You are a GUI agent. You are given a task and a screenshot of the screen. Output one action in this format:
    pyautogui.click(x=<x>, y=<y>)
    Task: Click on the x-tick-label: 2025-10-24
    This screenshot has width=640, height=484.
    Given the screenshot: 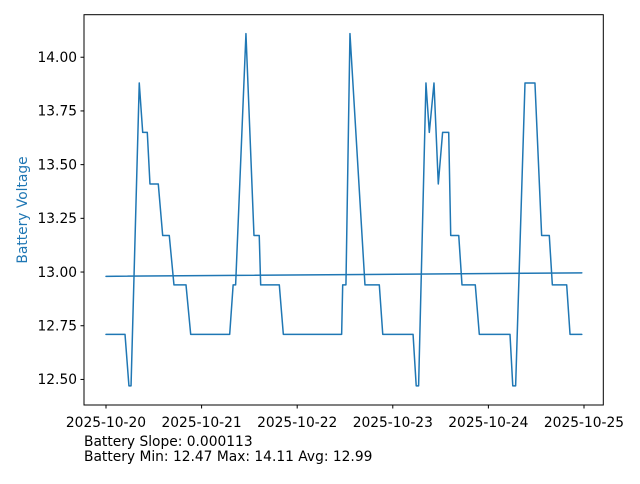 What is the action you would take?
    pyautogui.click(x=488, y=423)
    